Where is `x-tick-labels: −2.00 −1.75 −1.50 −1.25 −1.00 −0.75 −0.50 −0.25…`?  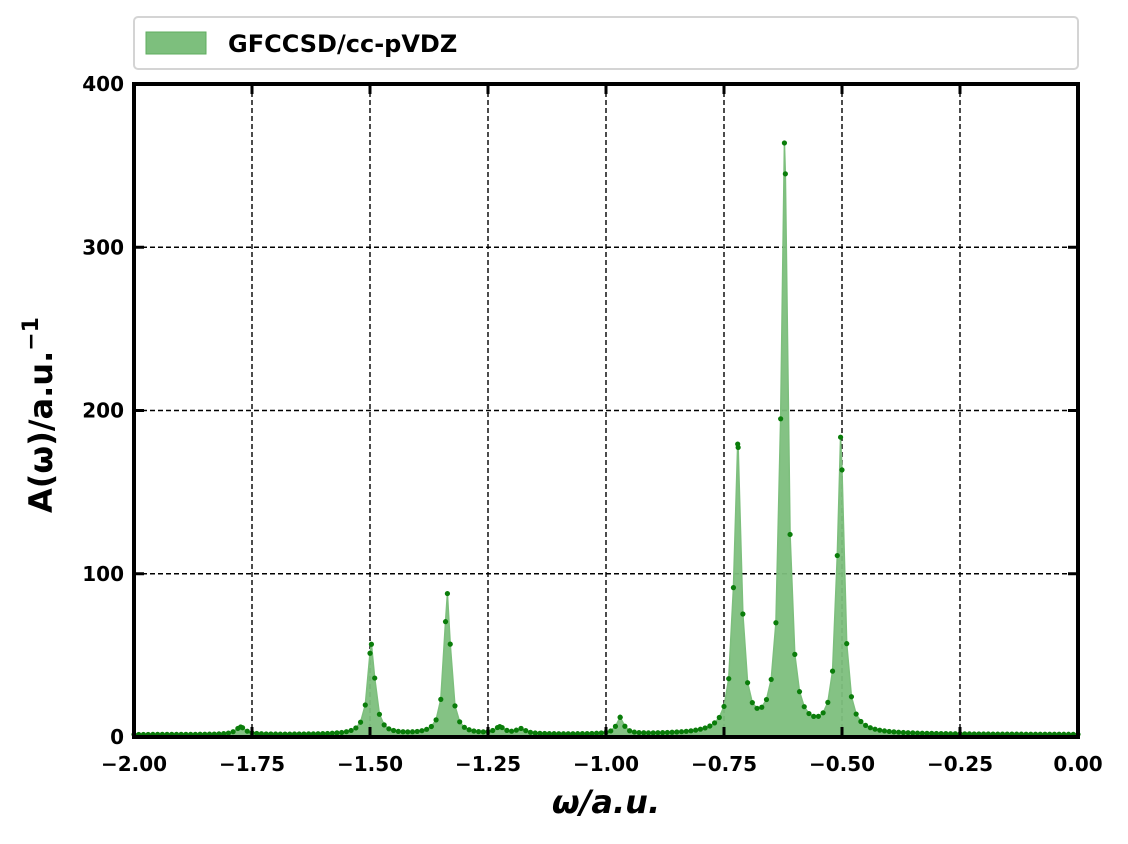
x-tick-labels: −2.00 −1.75 −1.50 −1.25 −1.00 −0.75 −0.50 −0.25… is located at coordinates (602, 764).